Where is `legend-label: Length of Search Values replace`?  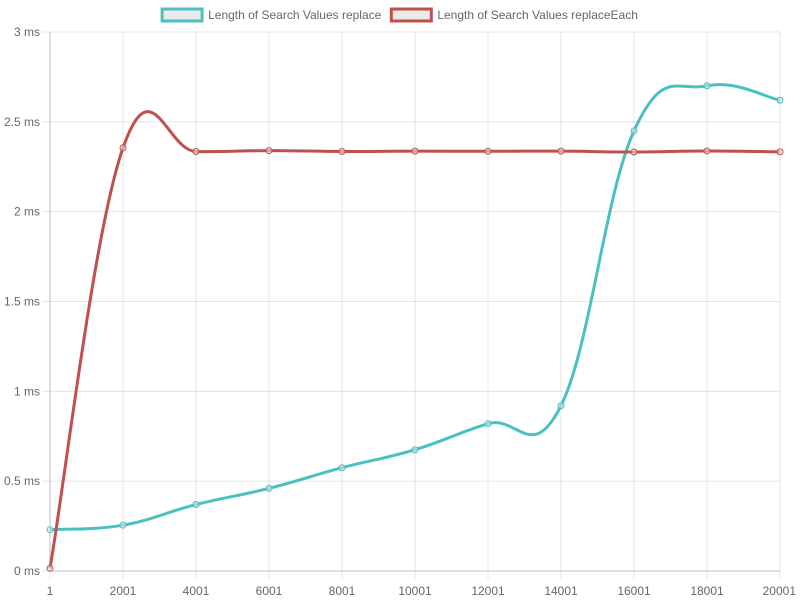
legend-label: Length of Search Values replace is located at coordinates (295, 15).